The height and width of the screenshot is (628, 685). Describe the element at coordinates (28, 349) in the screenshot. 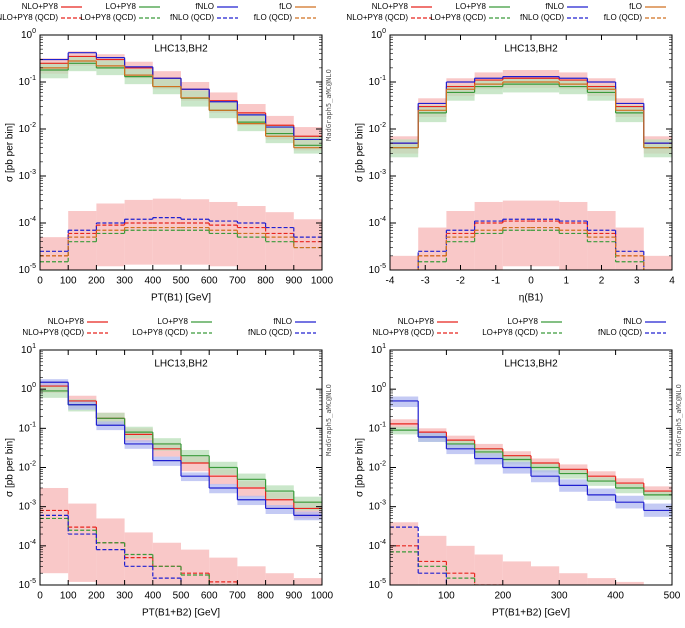

I see `y-tick-label: 10¹` at that location.